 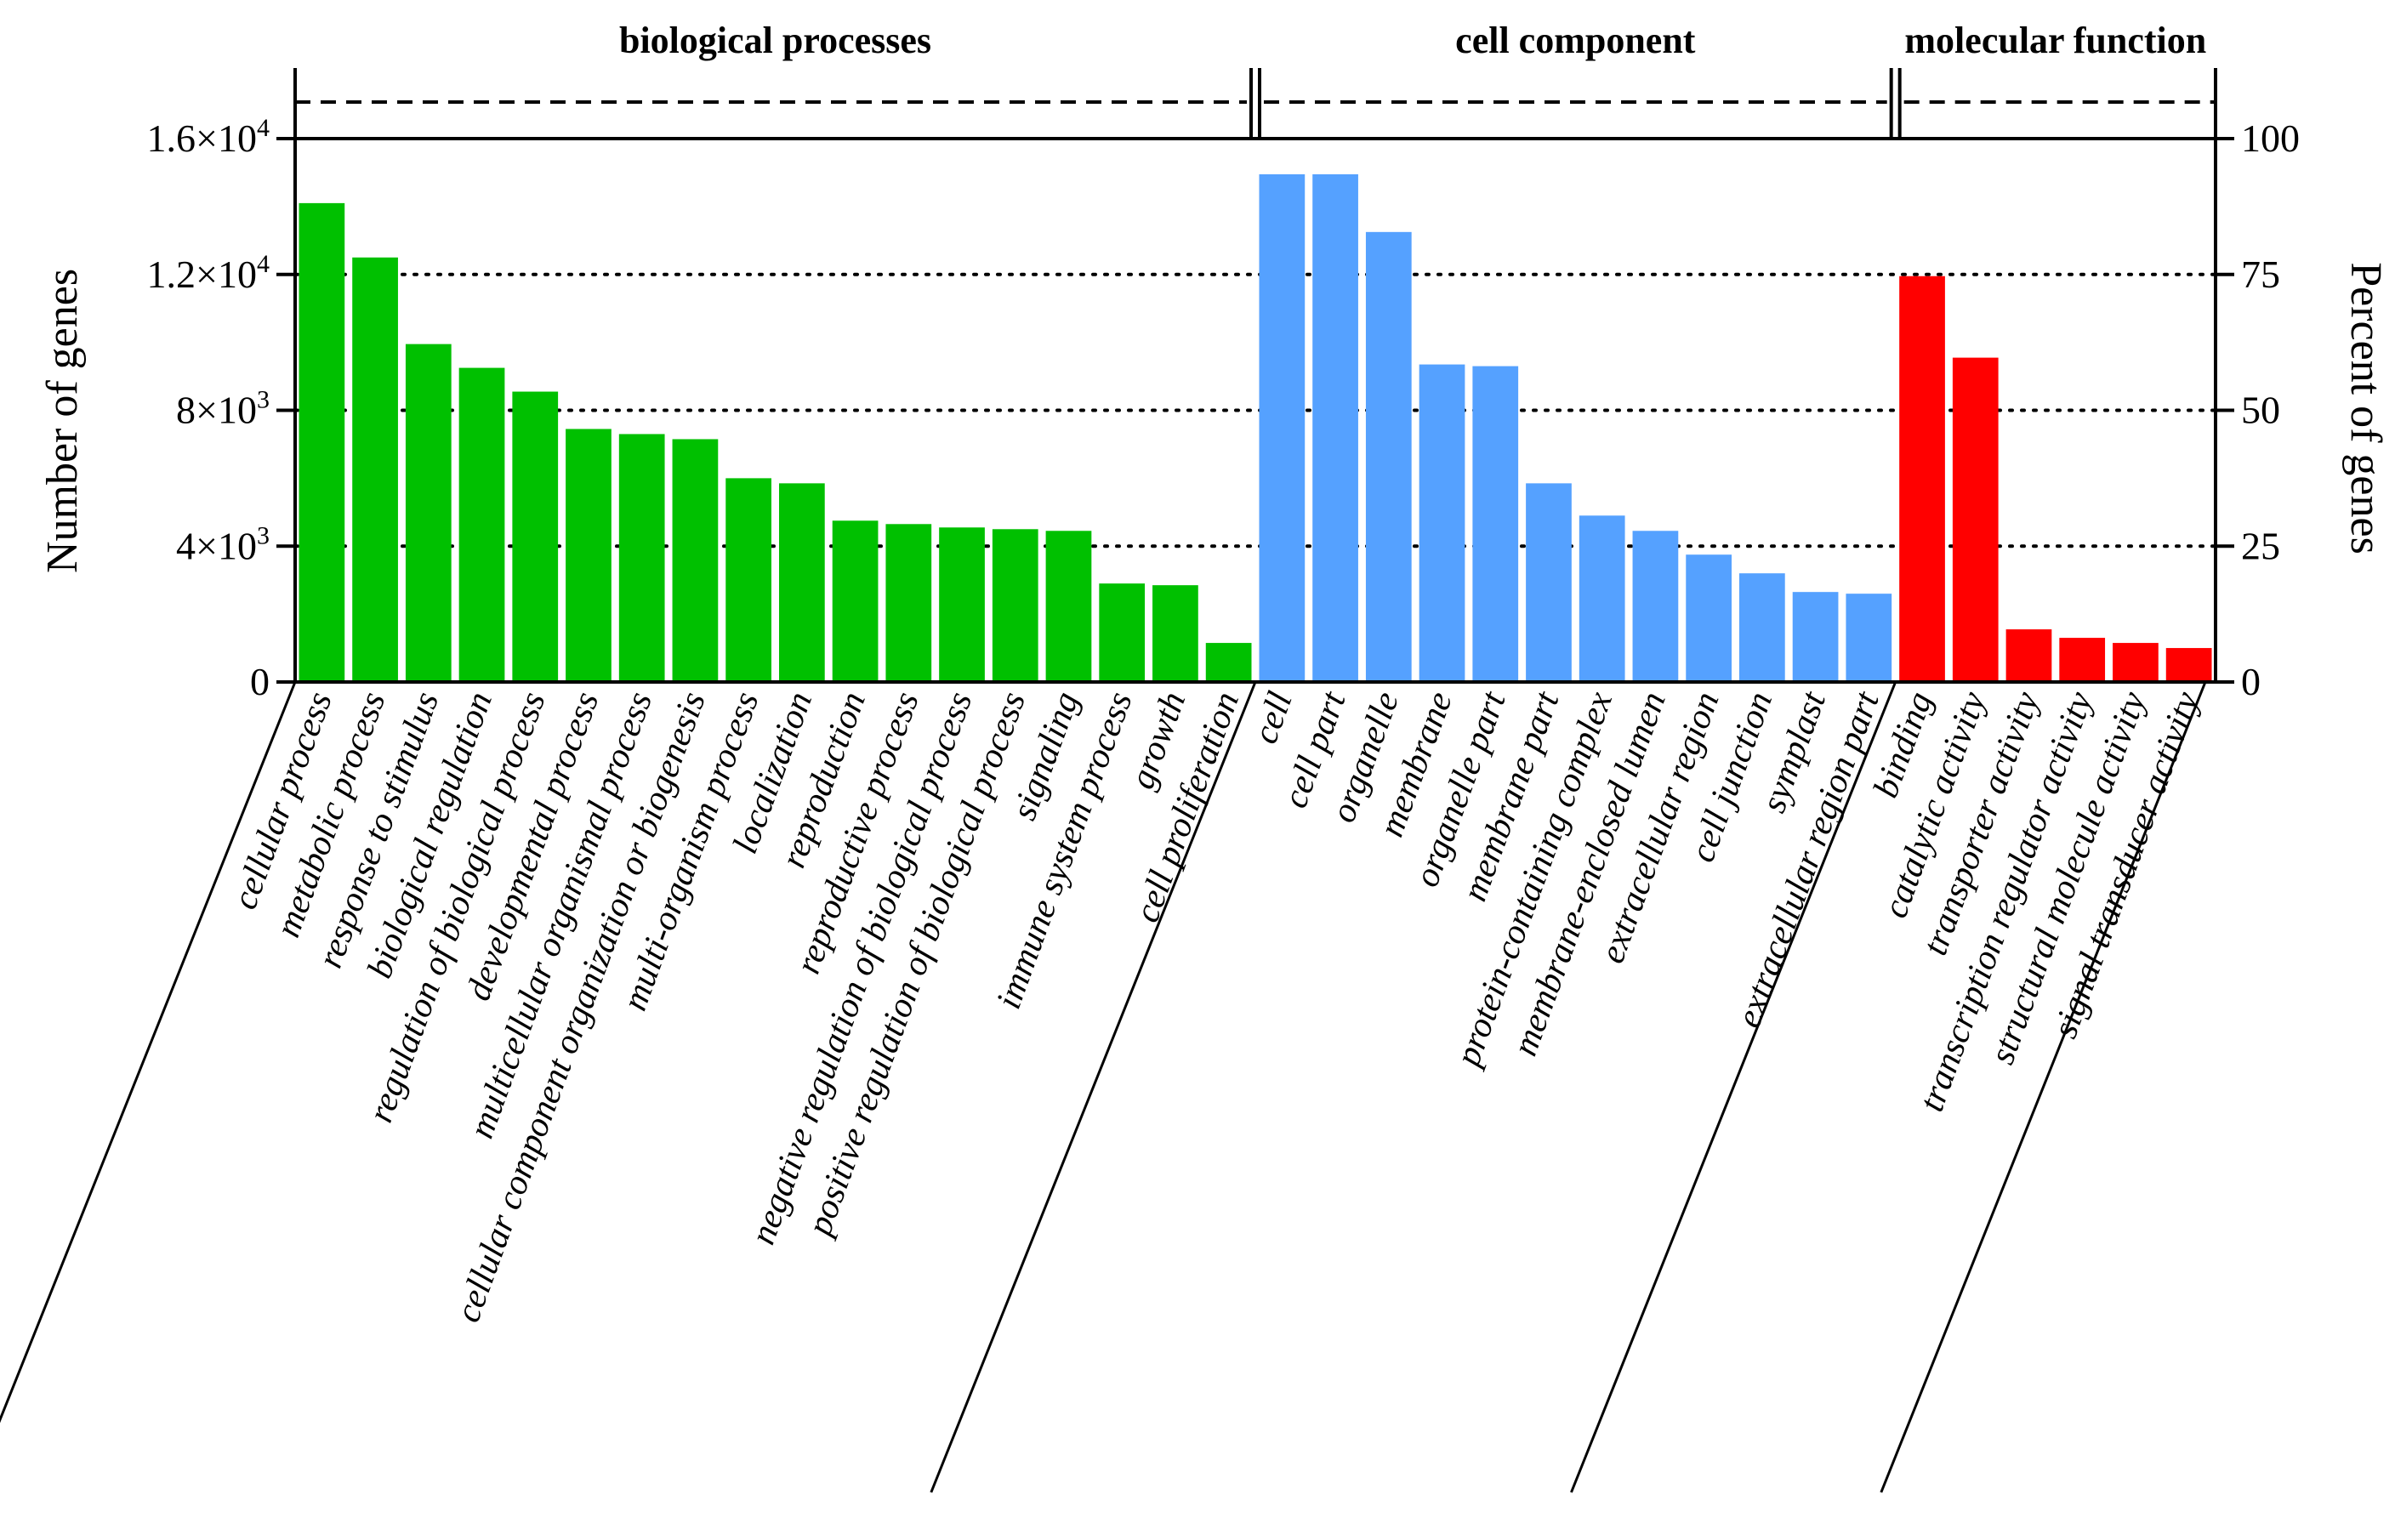 I want to click on bar-multi-organism-process, so click(x=748, y=580).